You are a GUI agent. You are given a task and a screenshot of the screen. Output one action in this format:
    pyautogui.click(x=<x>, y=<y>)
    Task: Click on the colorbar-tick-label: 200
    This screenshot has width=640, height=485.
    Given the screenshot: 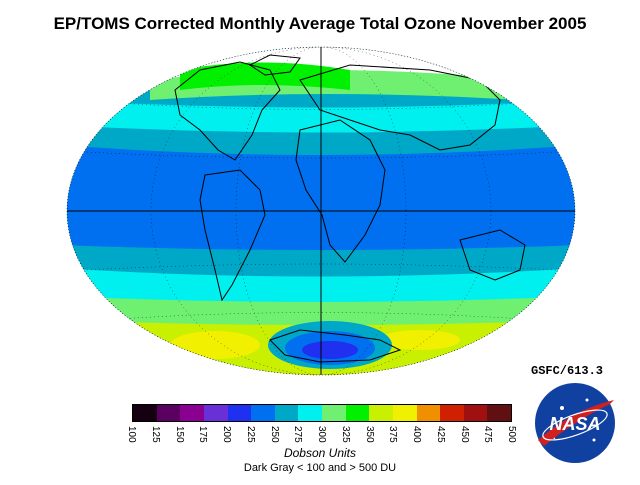 What is the action you would take?
    pyautogui.click(x=226, y=434)
    